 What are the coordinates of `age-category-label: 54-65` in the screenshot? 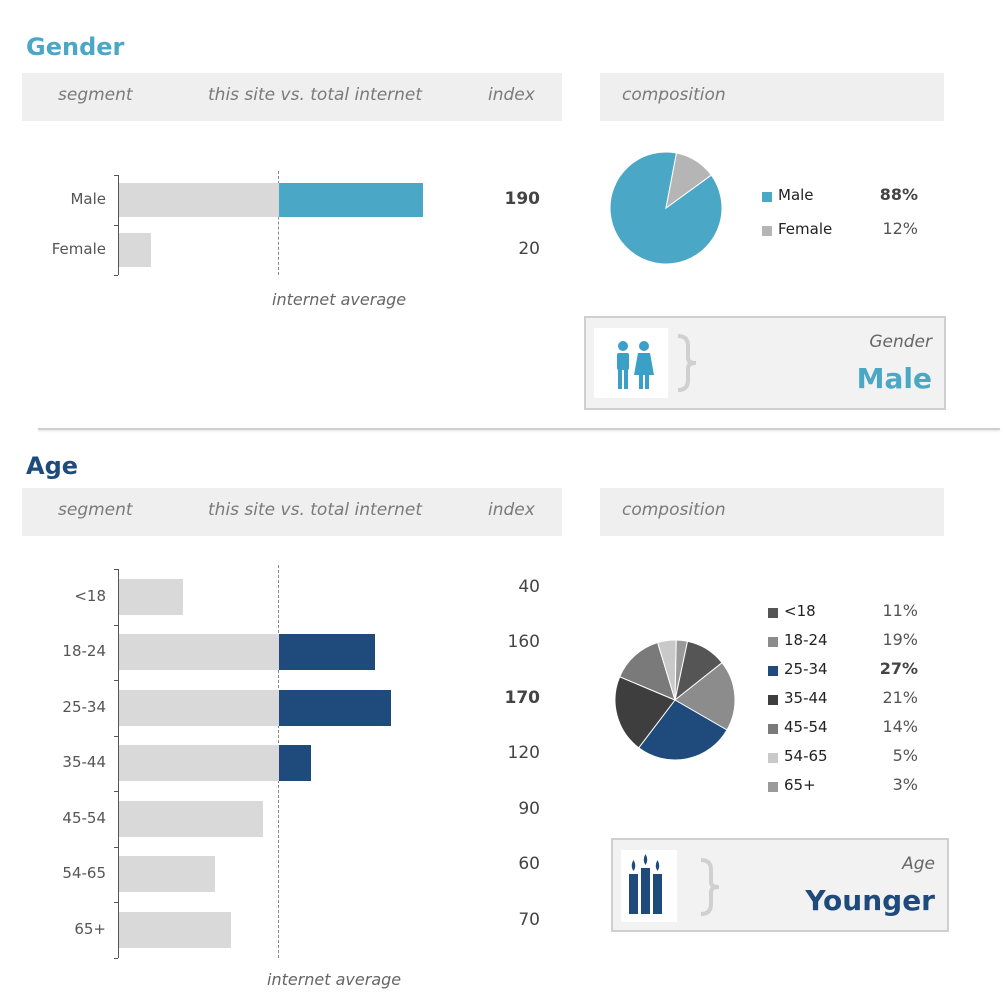 It's located at (84, 873).